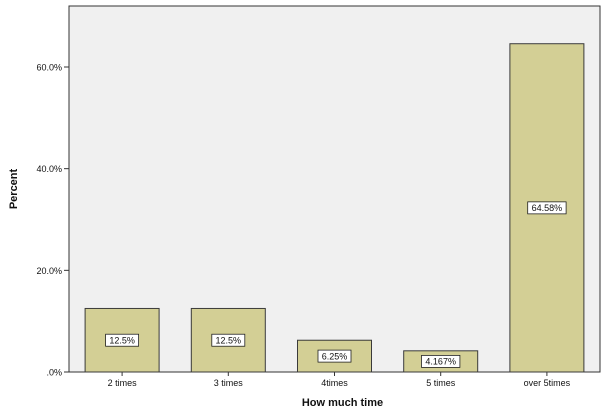 The width and height of the screenshot is (608, 417). Describe the element at coordinates (49, 68) in the screenshot. I see `y-tick-label: 60.0%` at that location.